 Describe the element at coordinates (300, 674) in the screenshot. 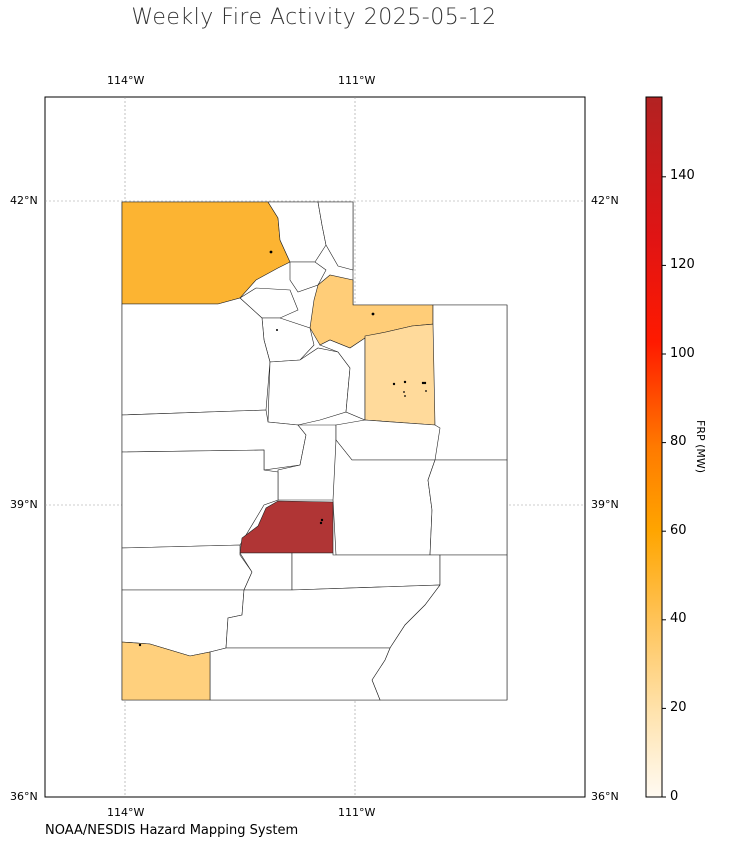

I see `county-kane` at that location.